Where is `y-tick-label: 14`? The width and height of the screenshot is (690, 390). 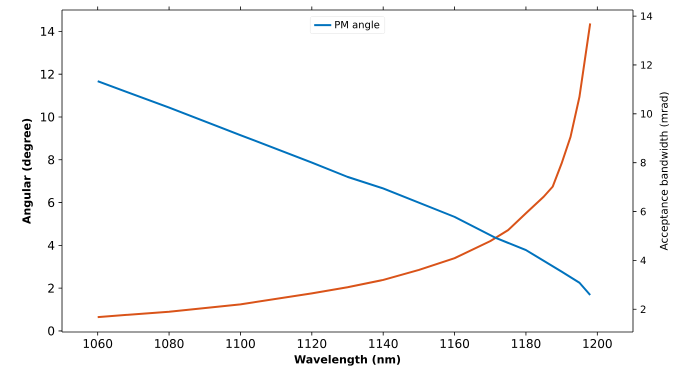
y-tick-label: 14 is located at coordinates (47, 31).